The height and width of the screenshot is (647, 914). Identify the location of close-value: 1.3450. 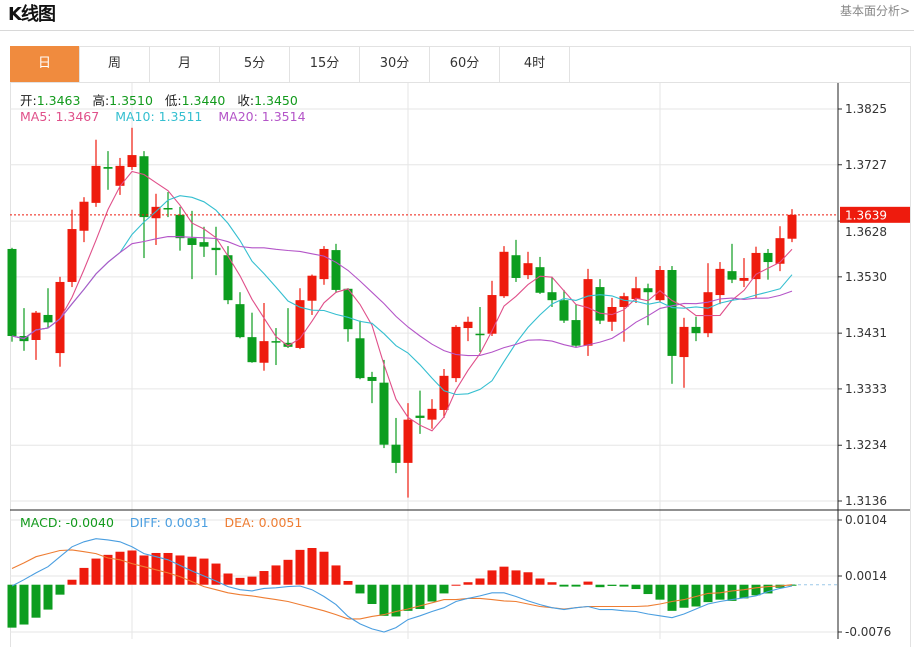
(276, 100).